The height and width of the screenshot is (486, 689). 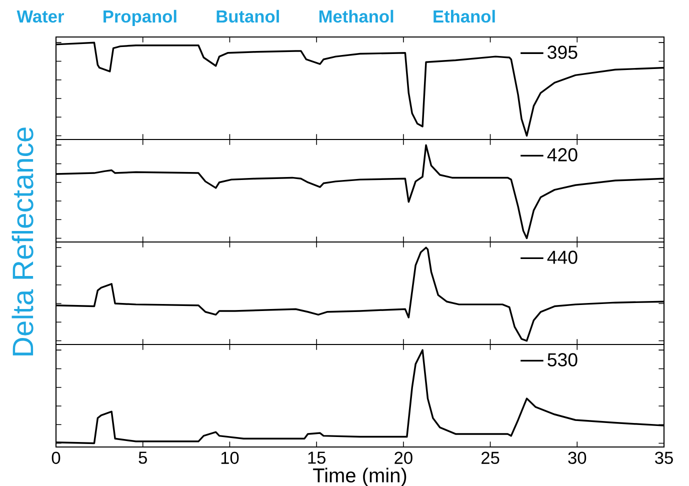 What do you see at coordinates (577, 458) in the screenshot?
I see `x-tick-label: 30` at bounding box center [577, 458].